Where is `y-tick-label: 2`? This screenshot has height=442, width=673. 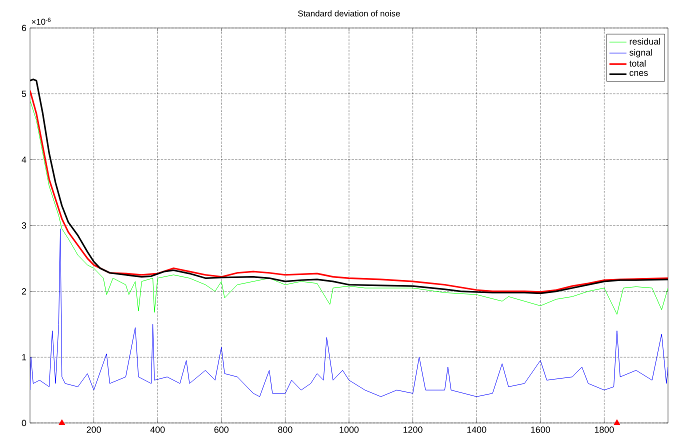 y-tick-label: 2 is located at coordinates (24, 291).